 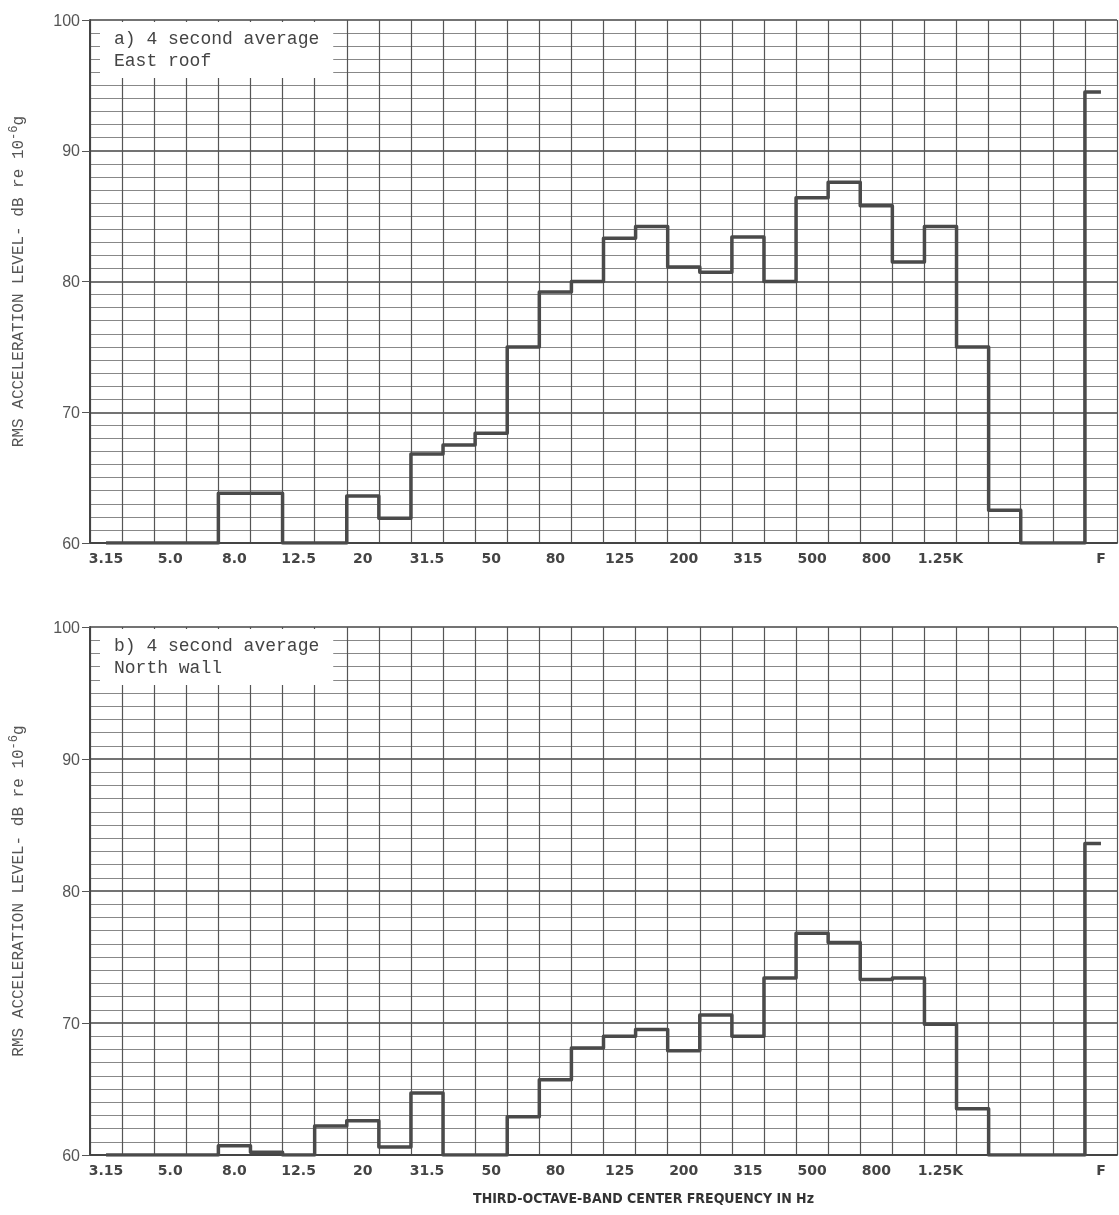 What do you see at coordinates (217, 39) in the screenshot?
I see `text: a) 4 second average` at bounding box center [217, 39].